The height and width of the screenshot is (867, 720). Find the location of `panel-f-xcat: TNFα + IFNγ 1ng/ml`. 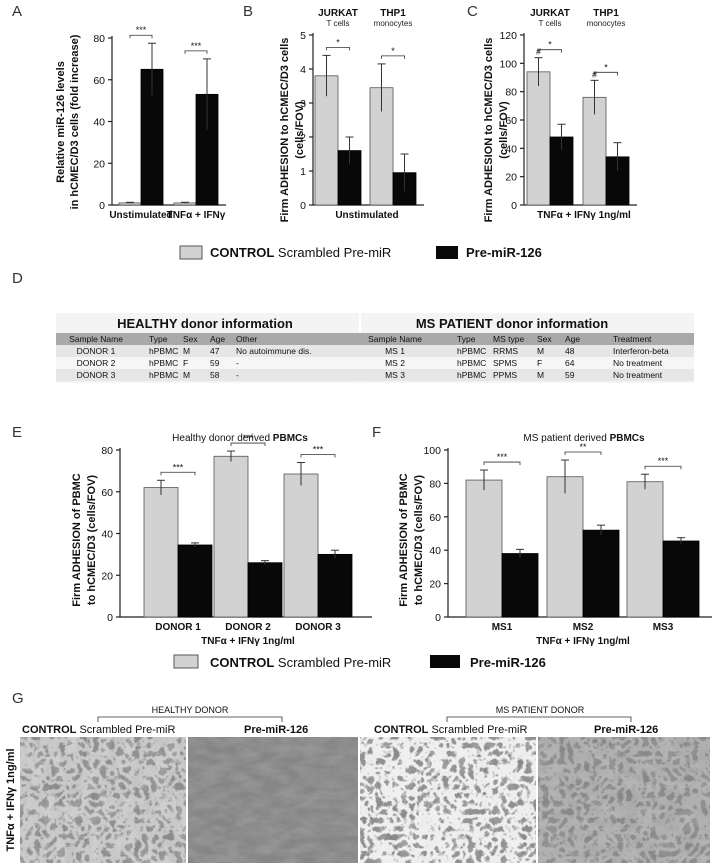

panel-f-xcat: TNFα + IFNγ 1ng/ml is located at coordinates (583, 641).